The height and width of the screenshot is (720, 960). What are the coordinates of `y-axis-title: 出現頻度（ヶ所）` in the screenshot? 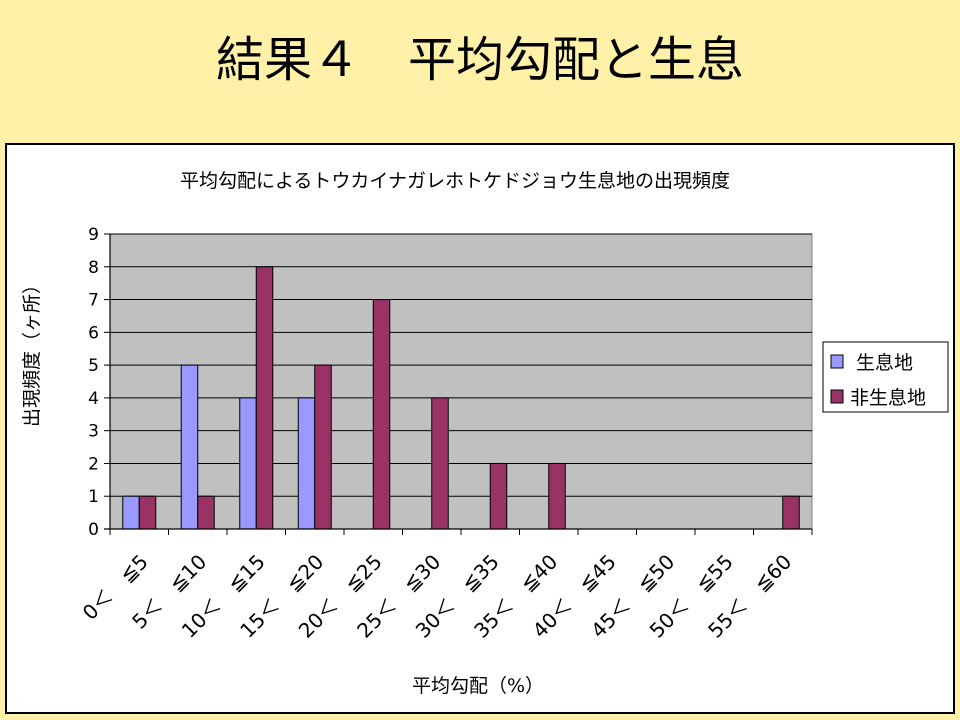 It's located at (32, 351).